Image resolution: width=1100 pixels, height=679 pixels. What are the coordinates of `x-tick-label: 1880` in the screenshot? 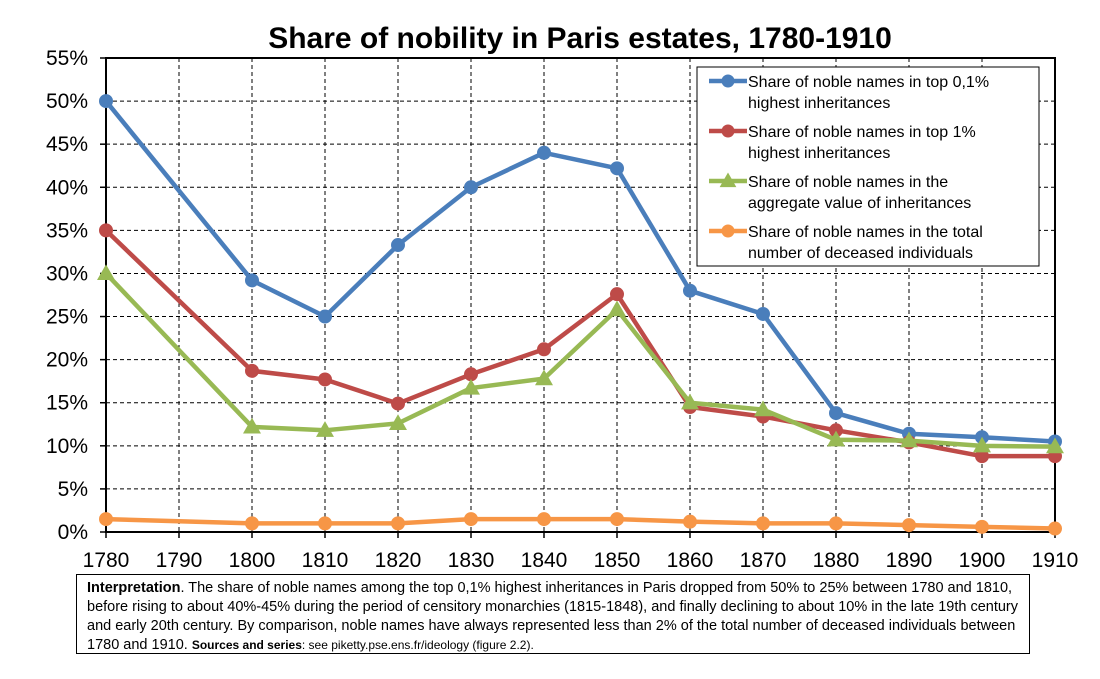 It's located at (836, 560).